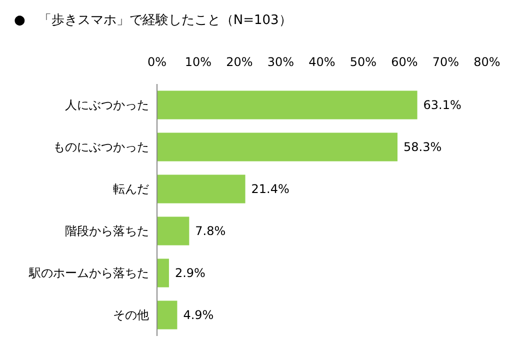  Describe the element at coordinates (190, 273) in the screenshot. I see `data-label: 2.9%` at that location.